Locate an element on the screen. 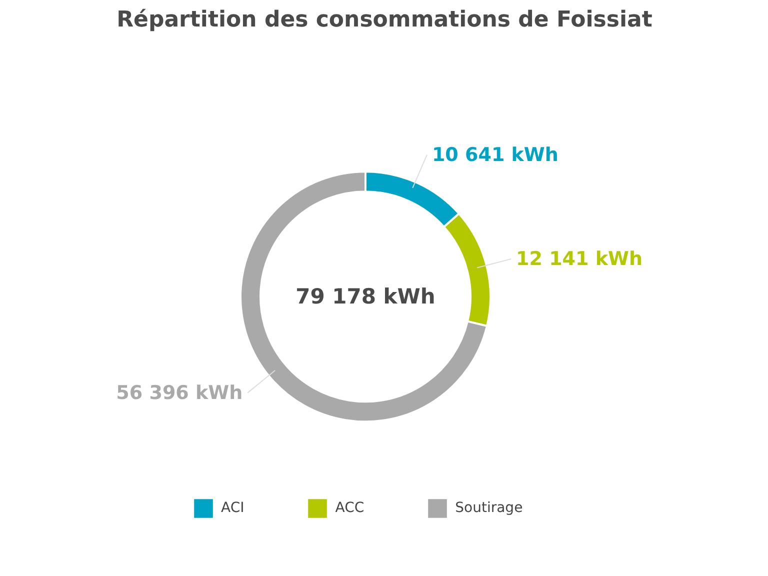 The image size is (768, 576). data-label: 12 141 kWh is located at coordinates (579, 259).